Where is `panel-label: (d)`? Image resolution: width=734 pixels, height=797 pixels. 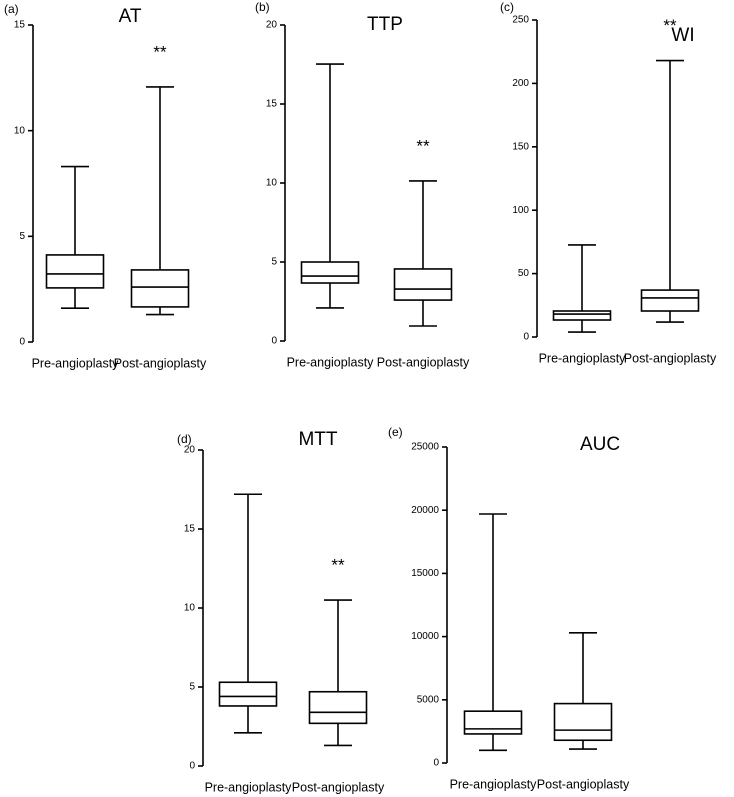 panel-label: (d) is located at coordinates (184, 439).